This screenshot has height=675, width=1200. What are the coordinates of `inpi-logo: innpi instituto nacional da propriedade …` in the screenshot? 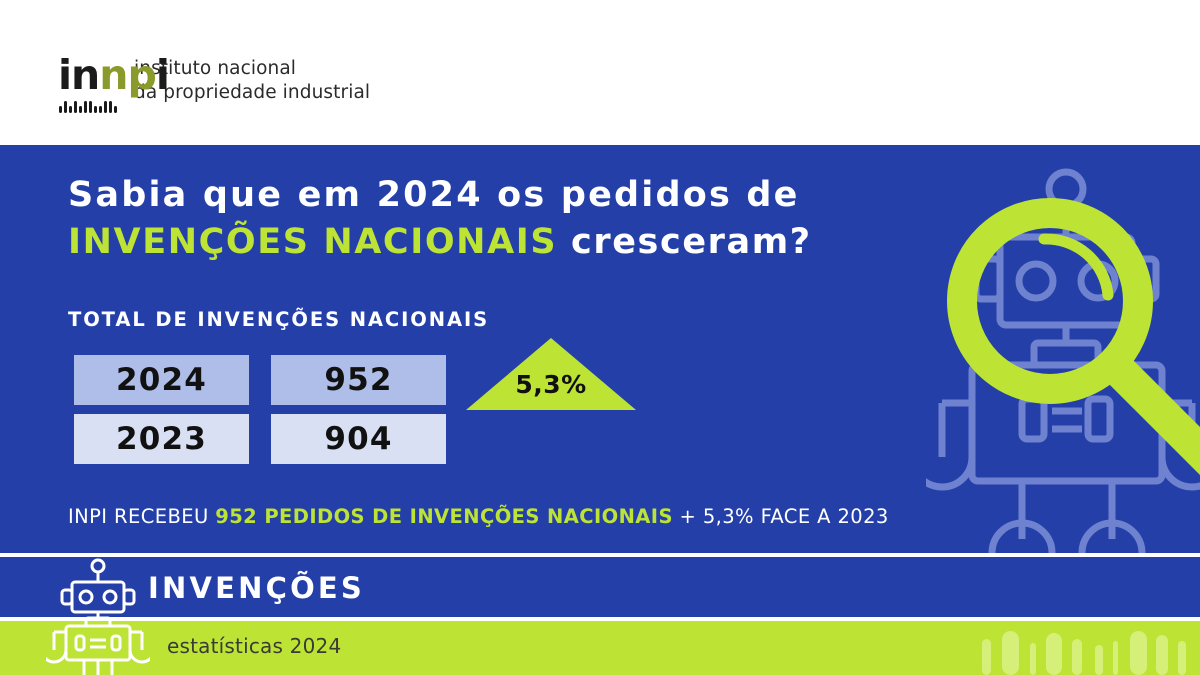 It's located at (214, 86).